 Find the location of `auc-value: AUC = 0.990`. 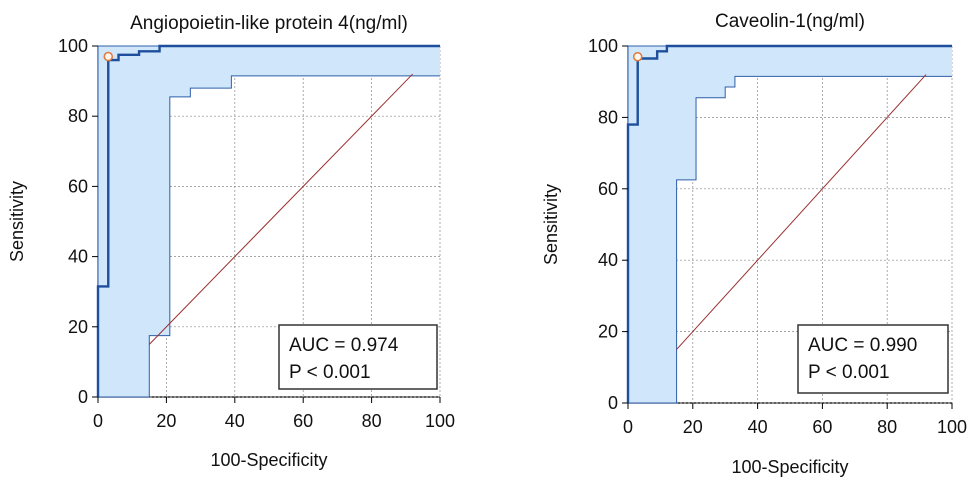

auc-value: AUC = 0.990 is located at coordinates (862, 345).